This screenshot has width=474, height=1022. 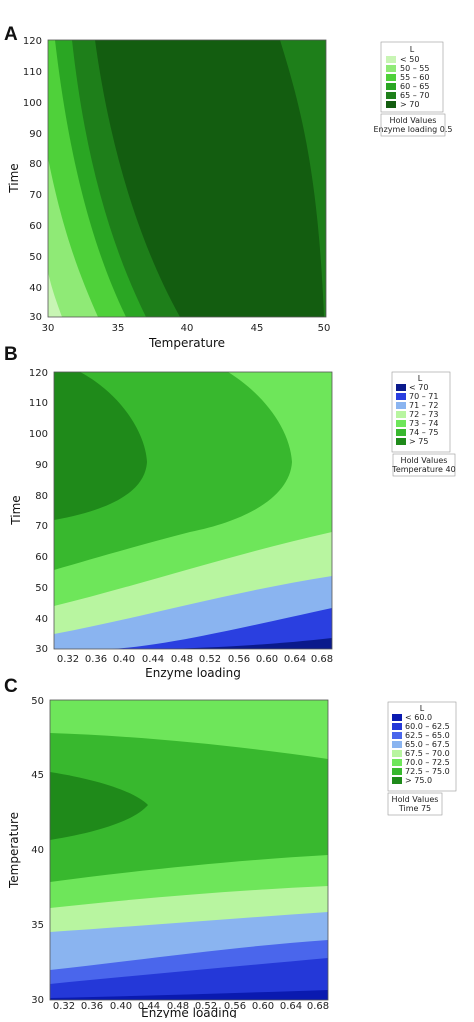 What do you see at coordinates (121, 1006) in the screenshot?
I see `x-tick-c-2: 0.40` at bounding box center [121, 1006].